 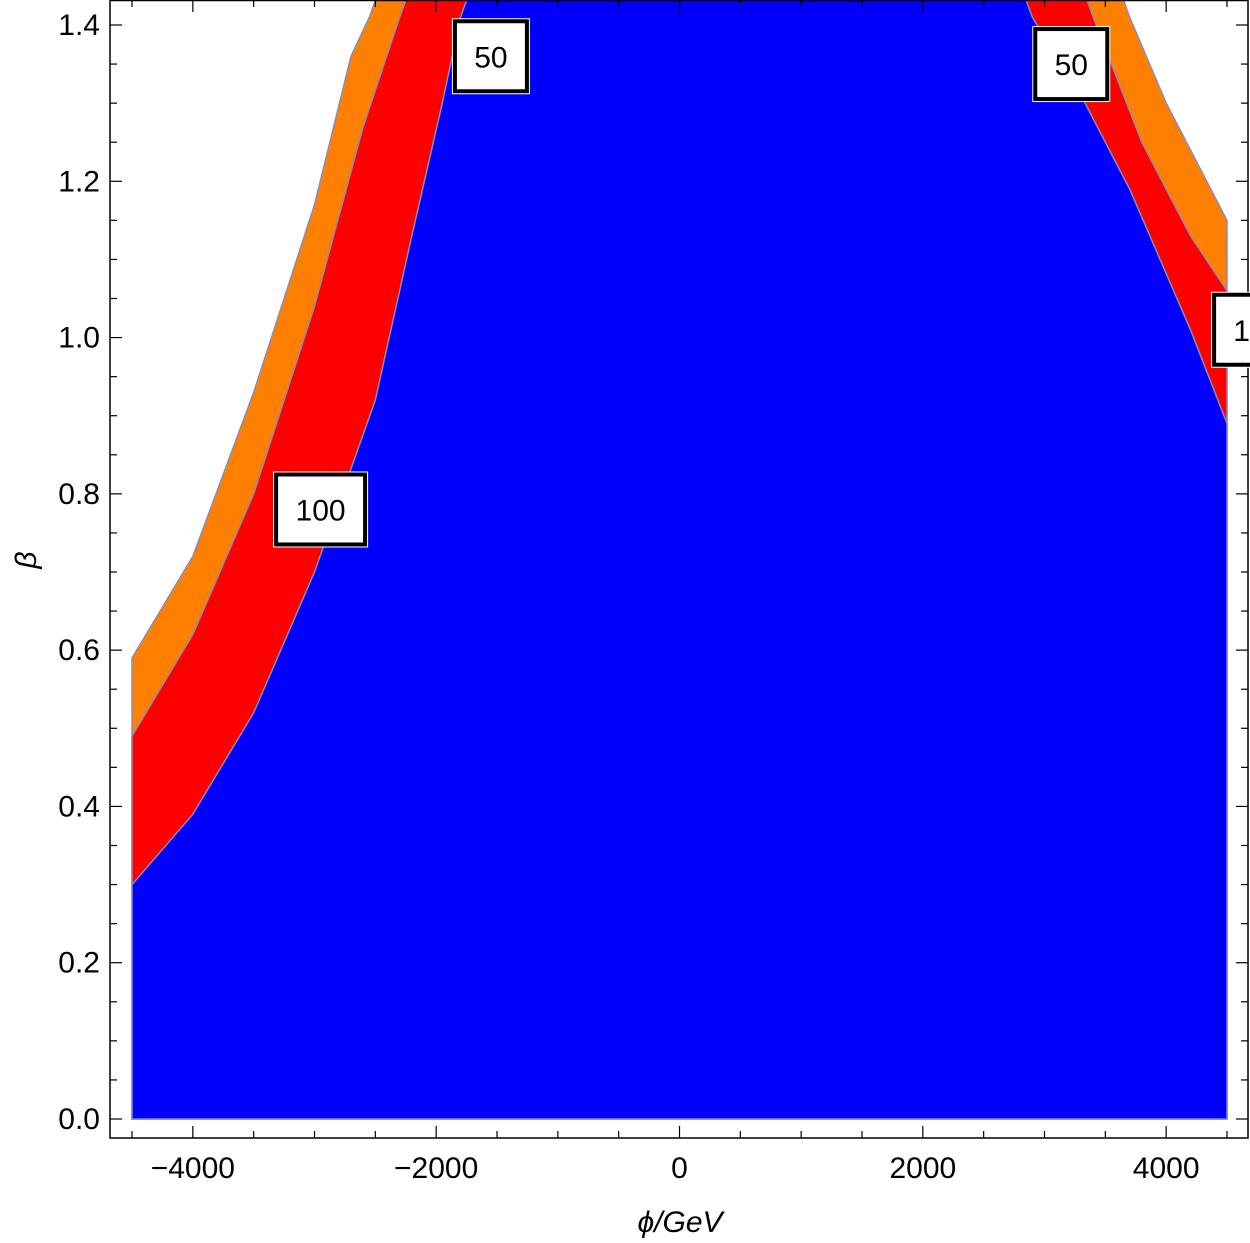 I want to click on x-tick-label: 4000, so click(x=1166, y=1168).